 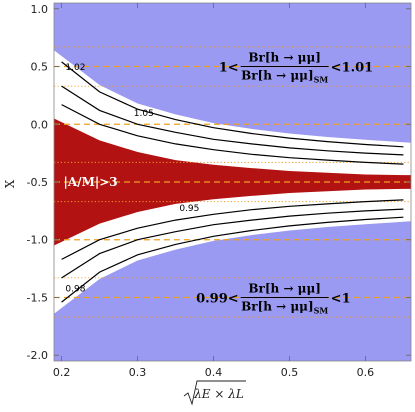 What do you see at coordinates (352, 68) in the screenshot?
I see `top-ratio-suffix: <1.01` at bounding box center [352, 68].